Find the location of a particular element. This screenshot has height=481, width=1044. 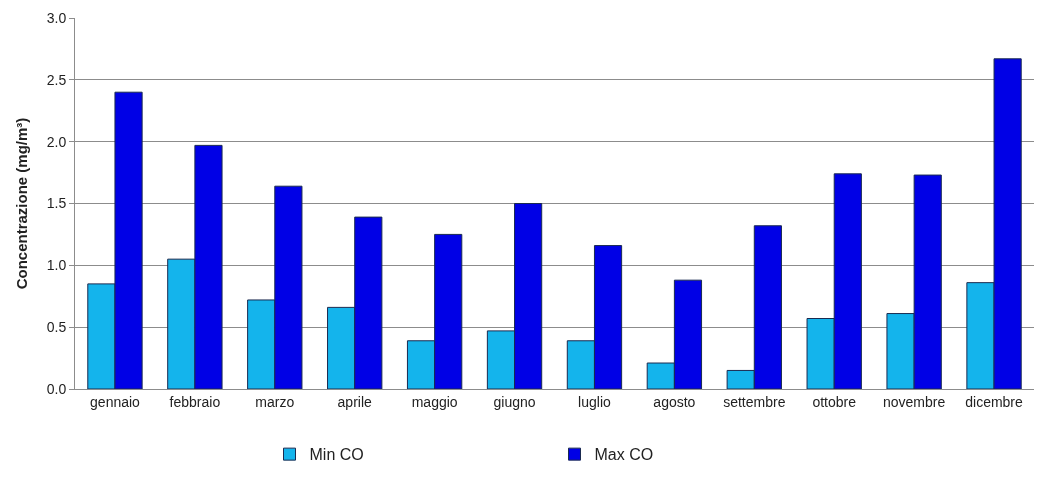

y-tick-label: 3.0 is located at coordinates (56, 17).